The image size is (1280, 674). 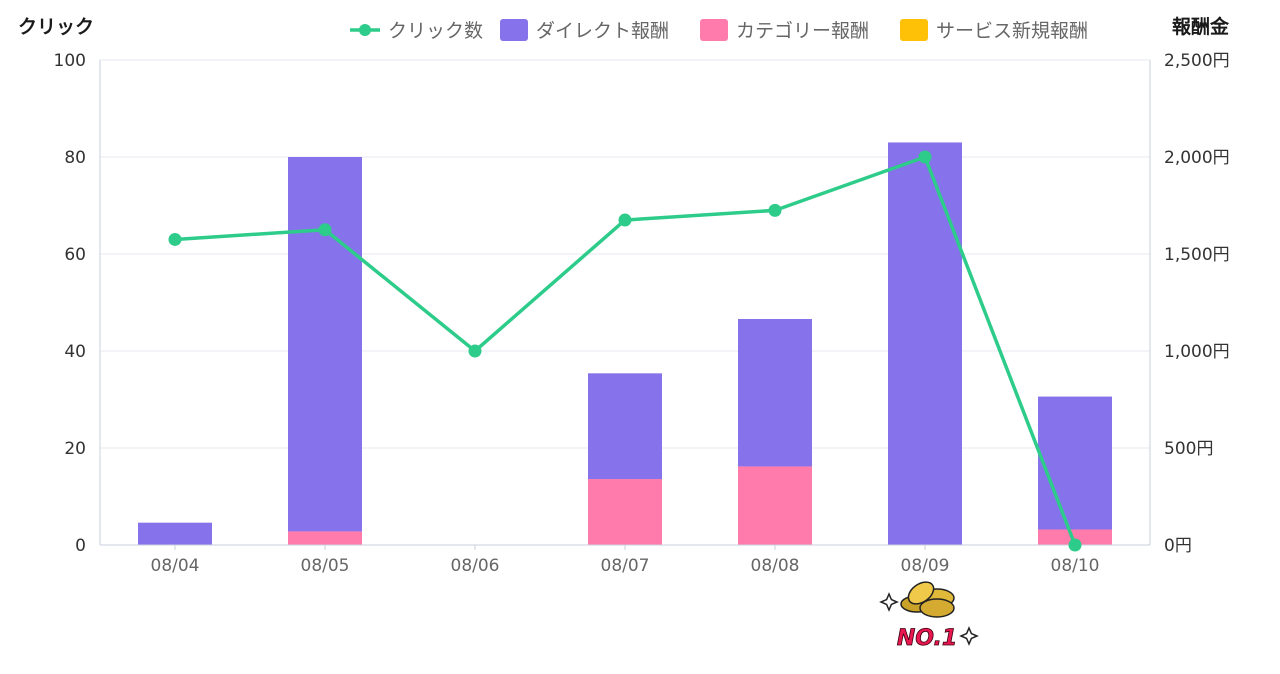 What do you see at coordinates (1201, 26) in the screenshot?
I see `y-right-axis-label: 報酬金` at bounding box center [1201, 26].